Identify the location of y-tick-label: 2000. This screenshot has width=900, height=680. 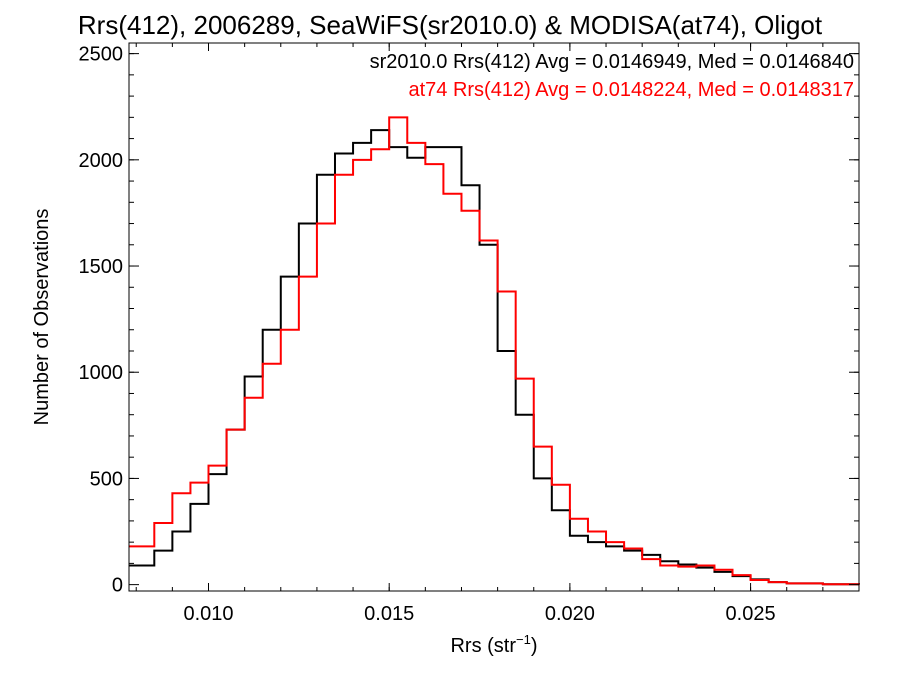
(101, 161).